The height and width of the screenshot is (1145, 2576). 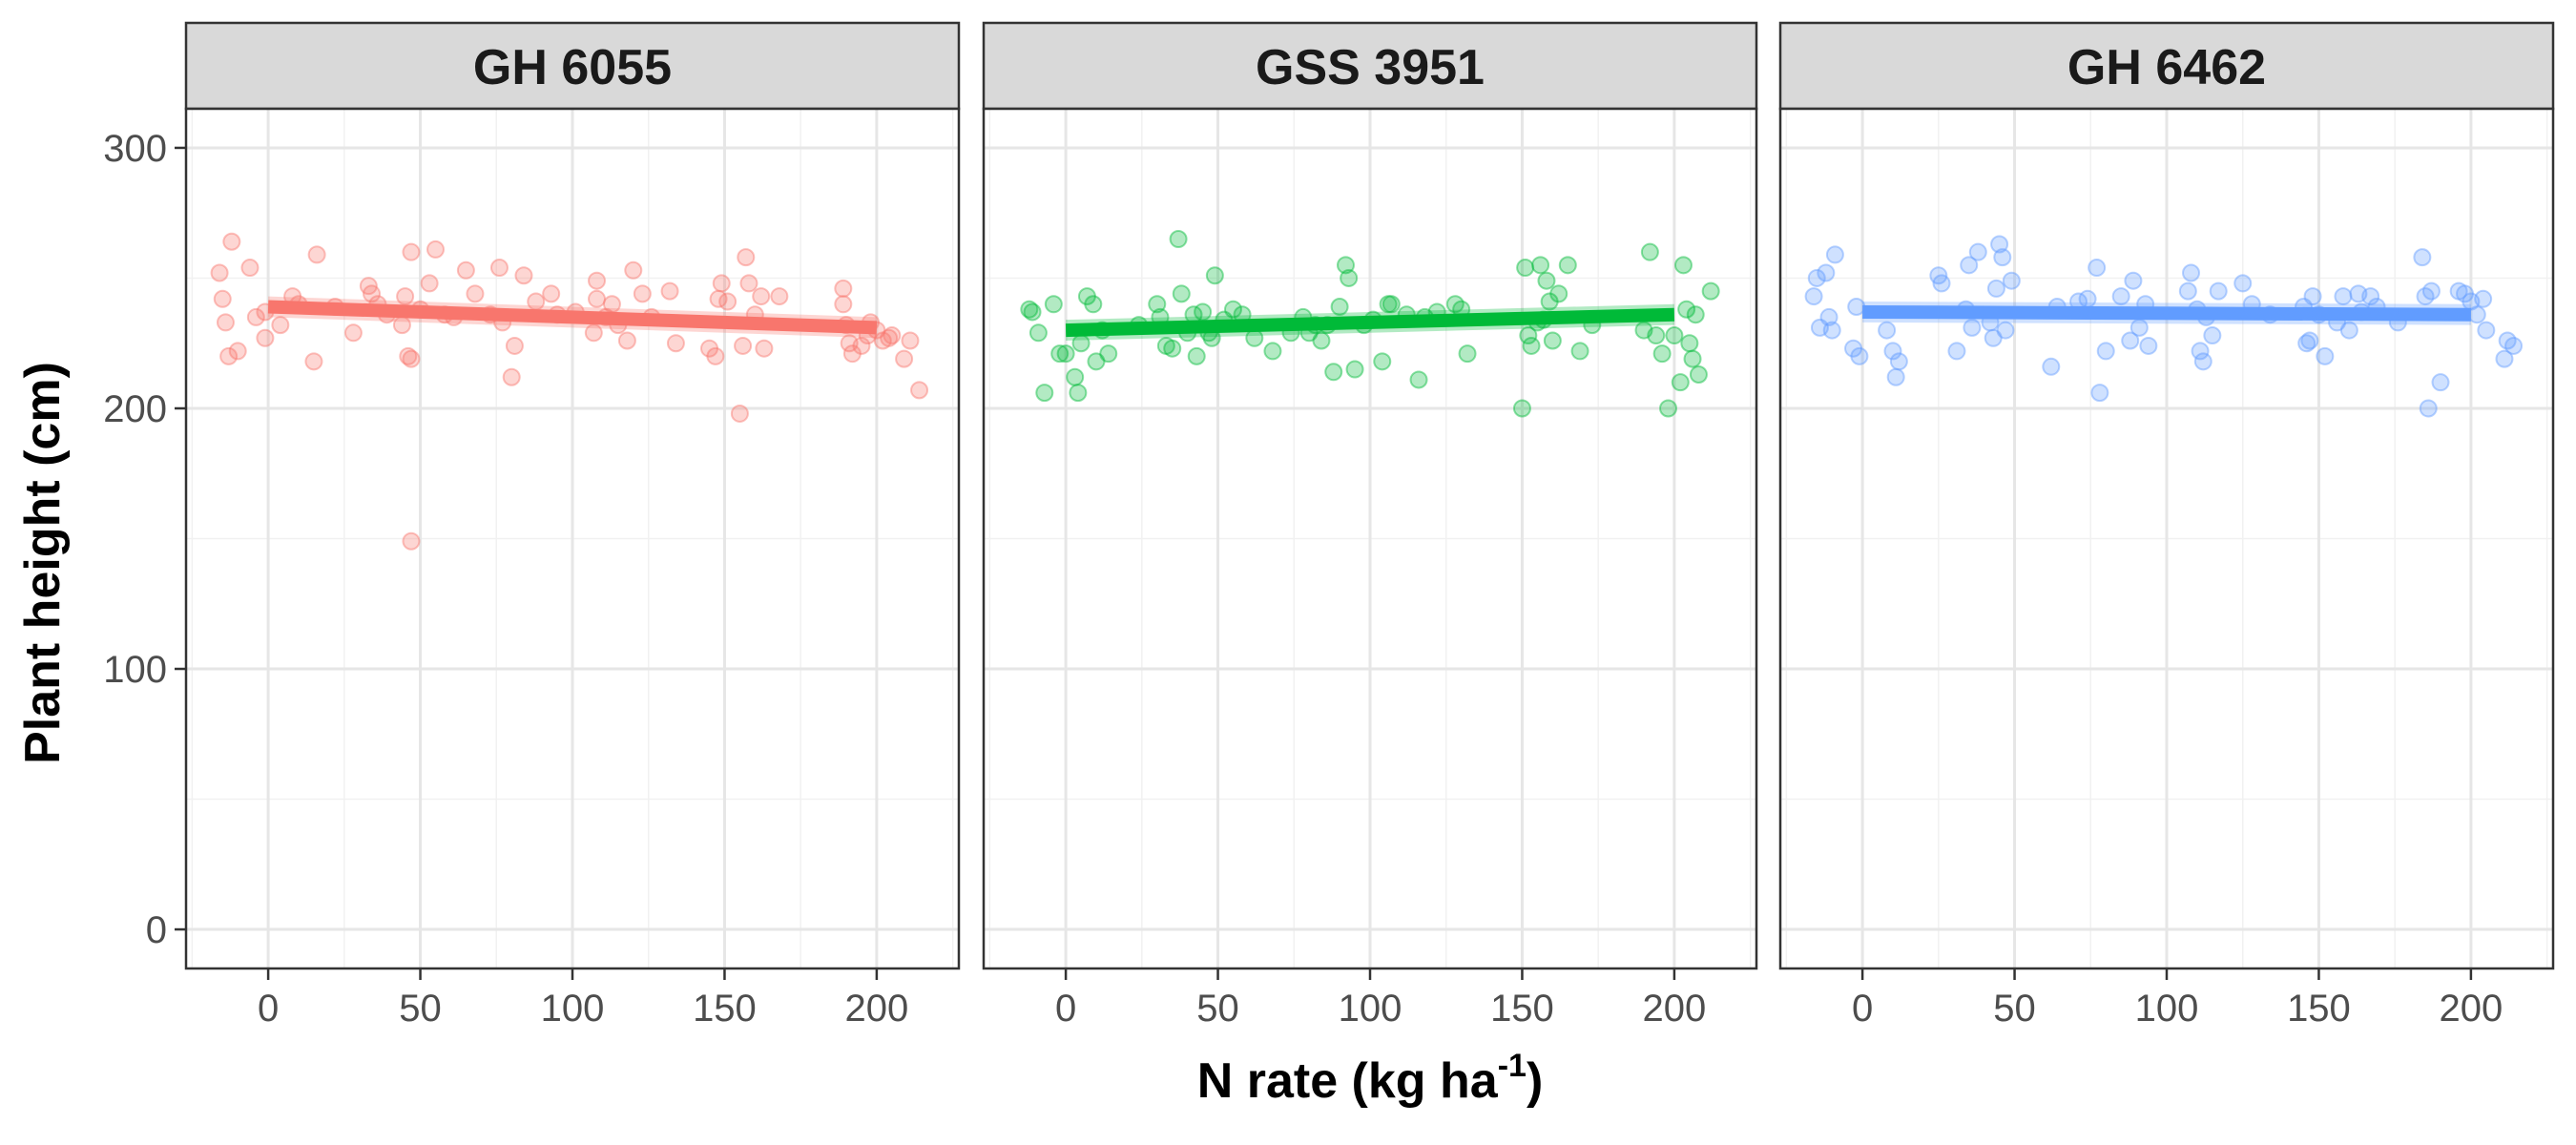 What do you see at coordinates (43, 563) in the screenshot?
I see `y-axis-title: Plant height (cm)` at bounding box center [43, 563].